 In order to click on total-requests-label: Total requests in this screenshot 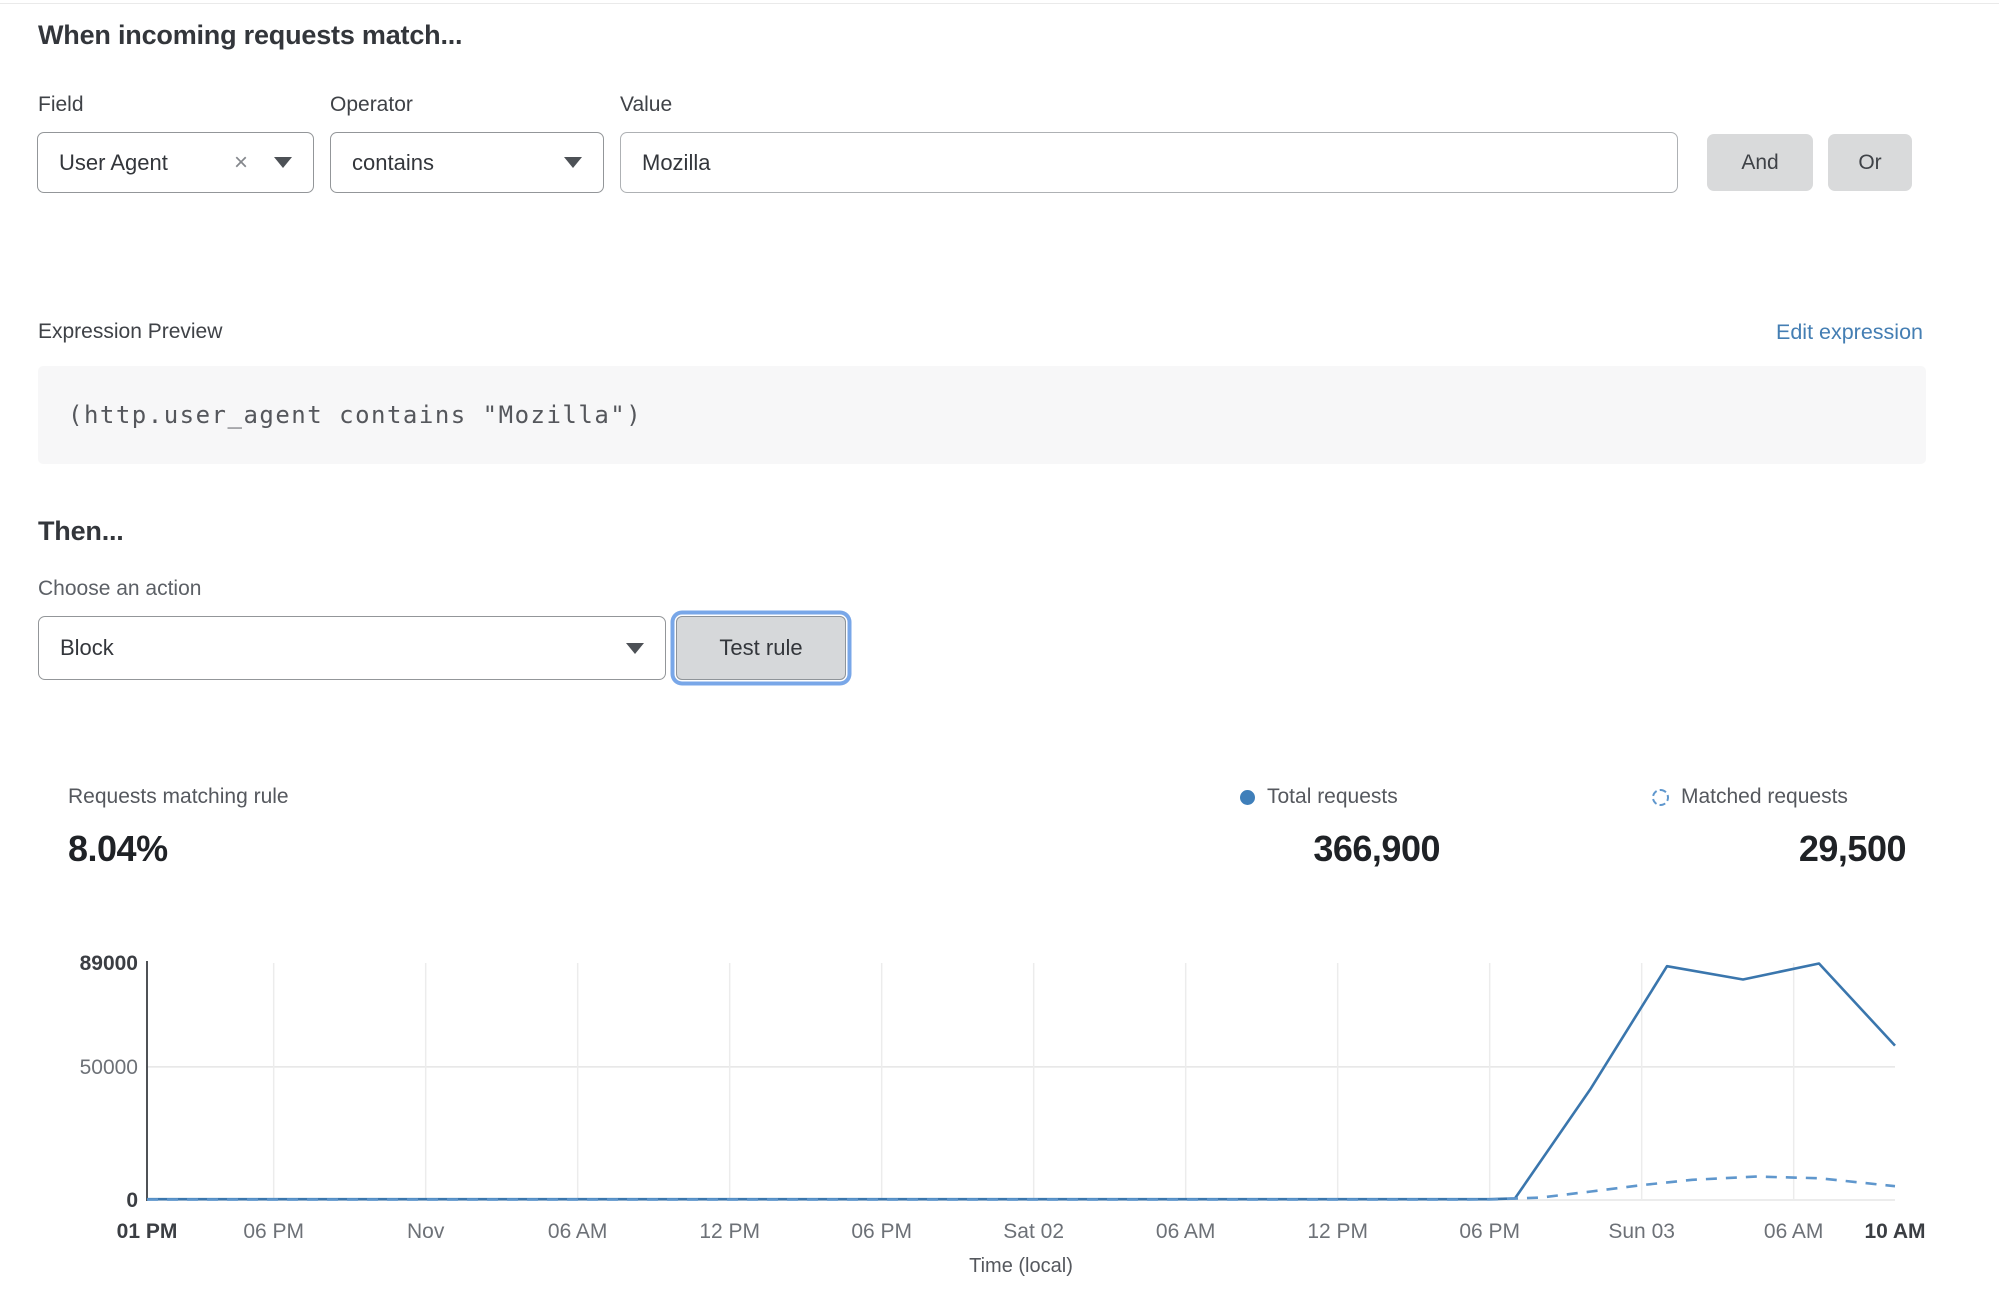, I will do `click(1332, 796)`.